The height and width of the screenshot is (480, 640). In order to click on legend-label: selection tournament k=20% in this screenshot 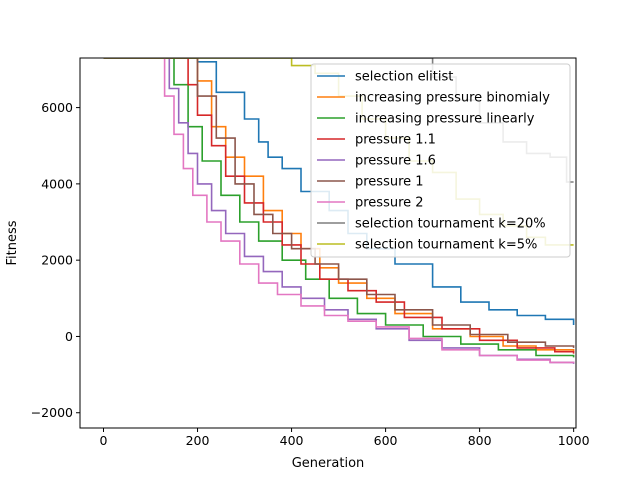, I will do `click(450, 224)`.